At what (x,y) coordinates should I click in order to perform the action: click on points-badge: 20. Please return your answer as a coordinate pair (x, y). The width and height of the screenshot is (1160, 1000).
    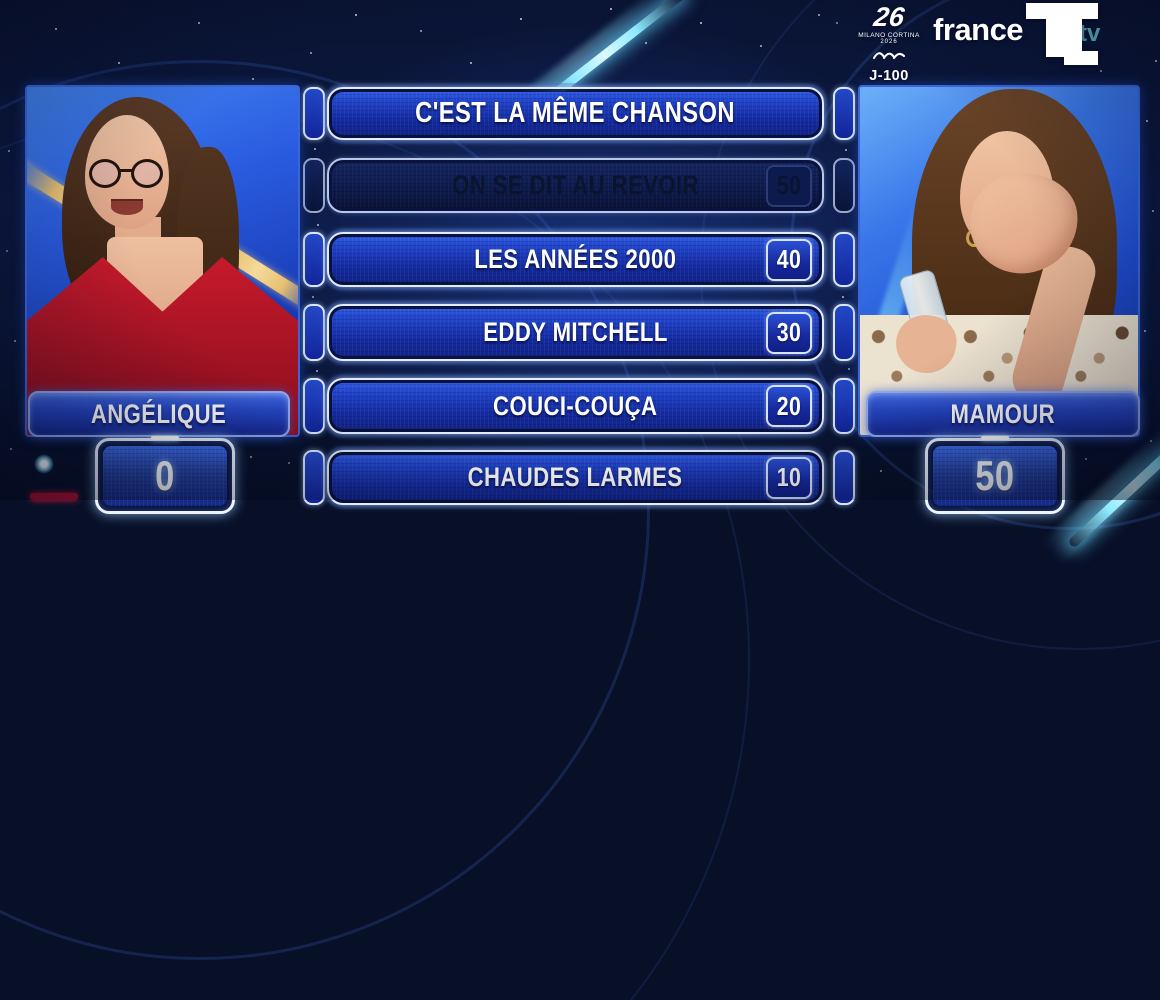
    Looking at the image, I should click on (789, 406).